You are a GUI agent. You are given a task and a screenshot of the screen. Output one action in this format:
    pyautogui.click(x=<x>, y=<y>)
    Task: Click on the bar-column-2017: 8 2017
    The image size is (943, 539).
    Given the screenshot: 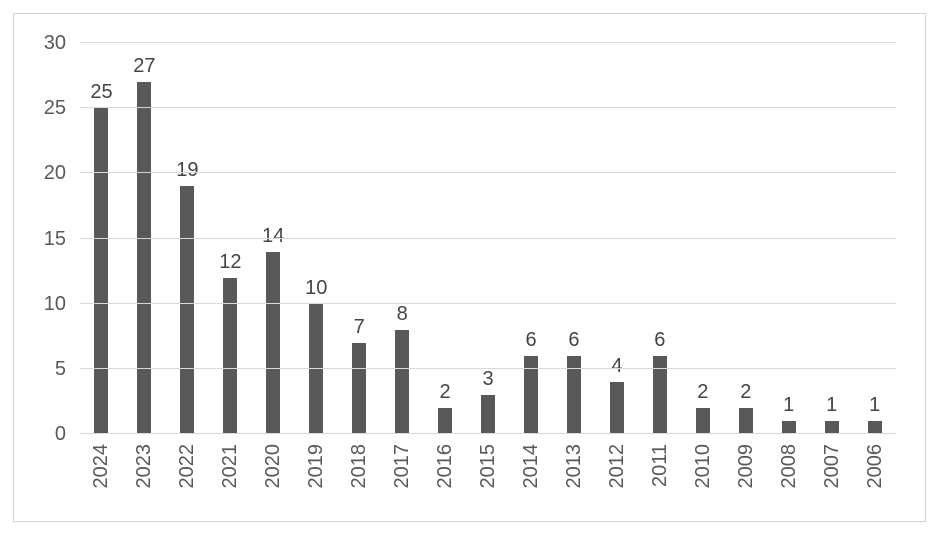 What is the action you would take?
    pyautogui.click(x=402, y=266)
    